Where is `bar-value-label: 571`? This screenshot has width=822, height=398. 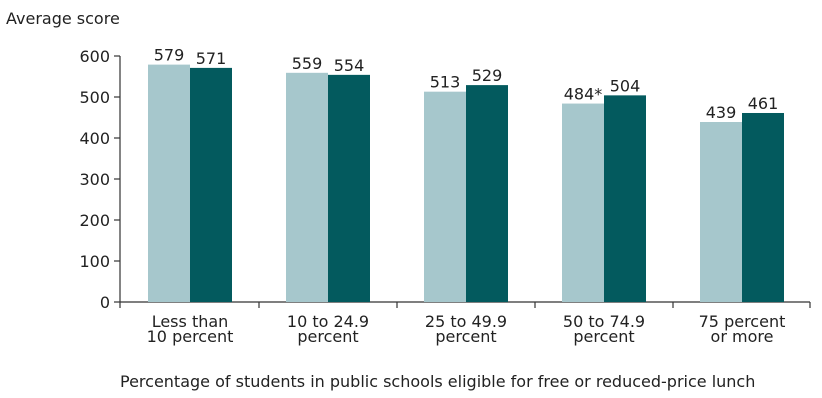 bar-value-label: 571 is located at coordinates (211, 58).